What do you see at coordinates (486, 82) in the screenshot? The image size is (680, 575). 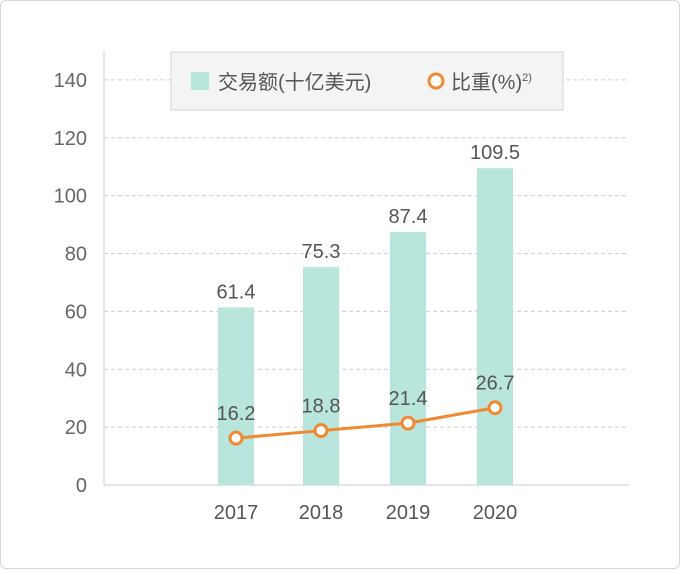 I see `legend-line-label: 比重(%)` at bounding box center [486, 82].